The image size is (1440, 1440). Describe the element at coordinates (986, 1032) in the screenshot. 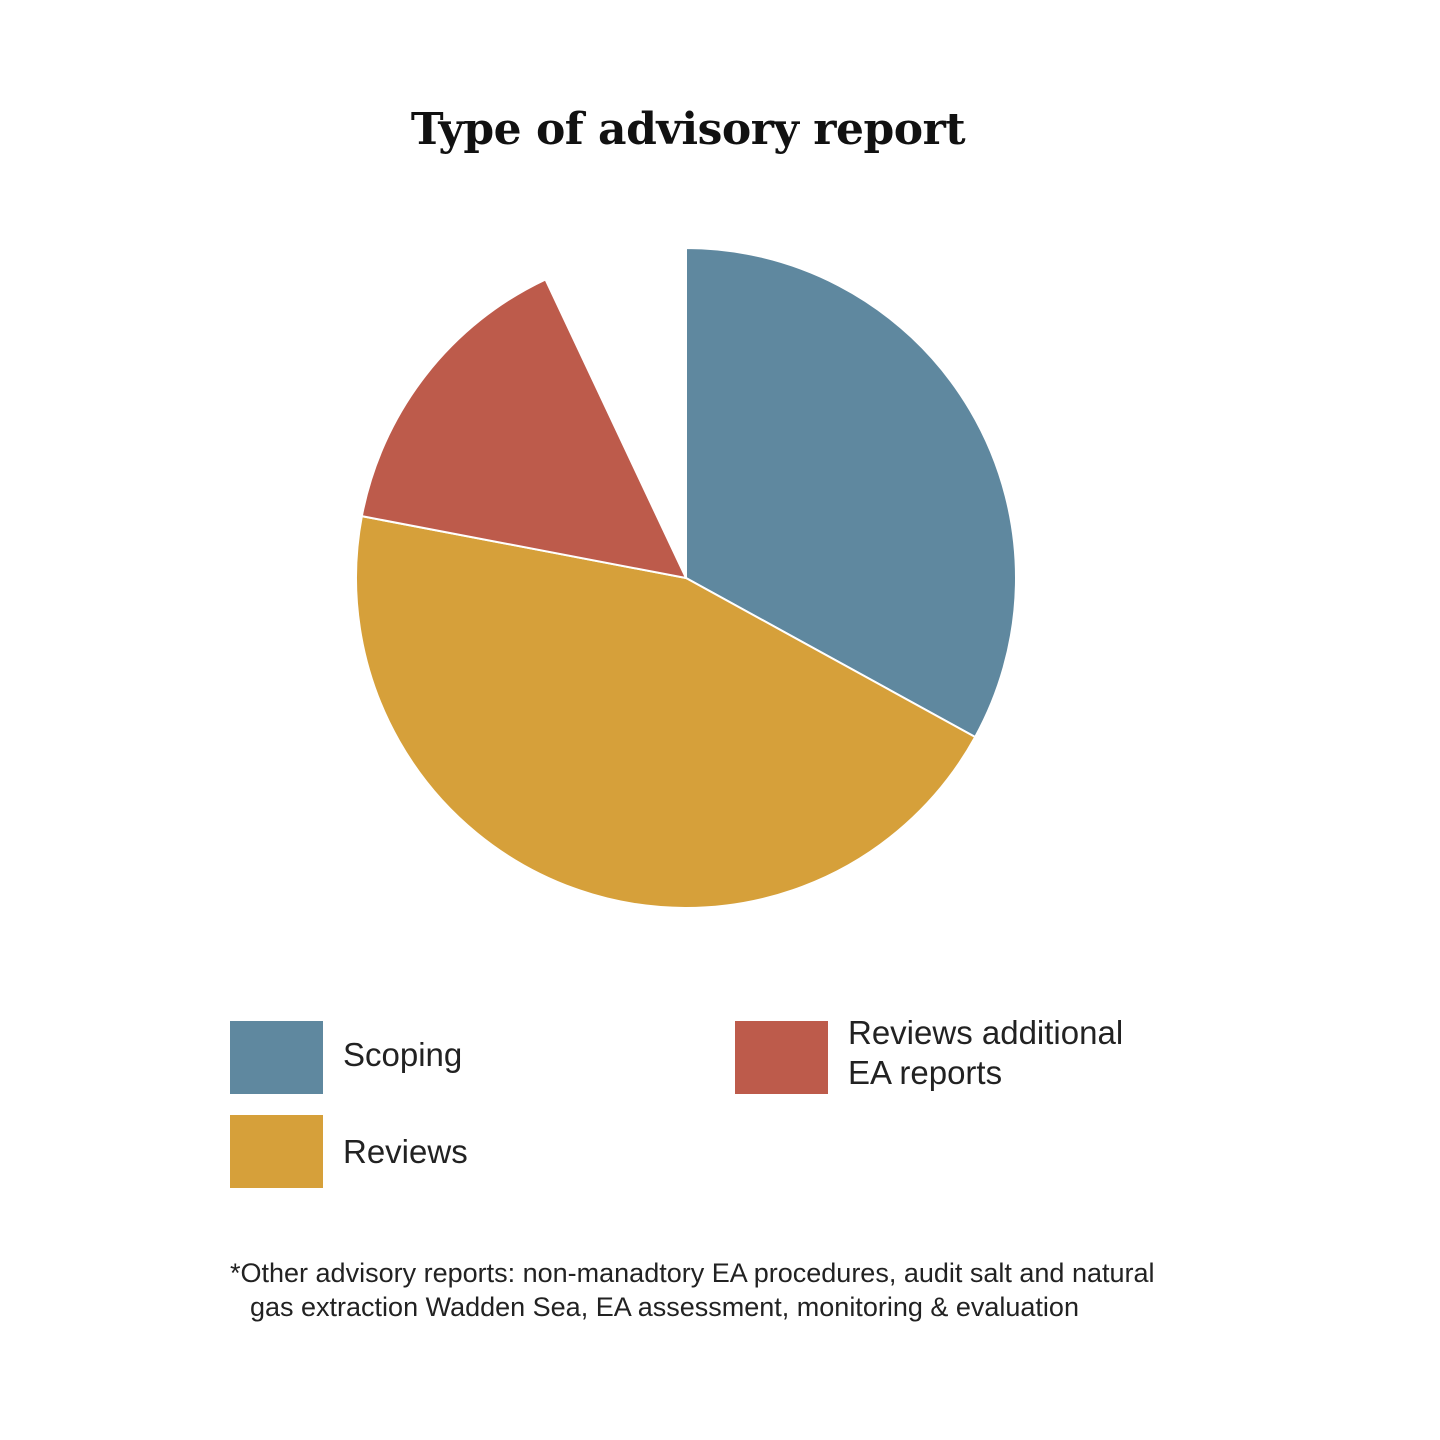

I see `legend-label-reviews-additional-line1: Reviews additional` at that location.